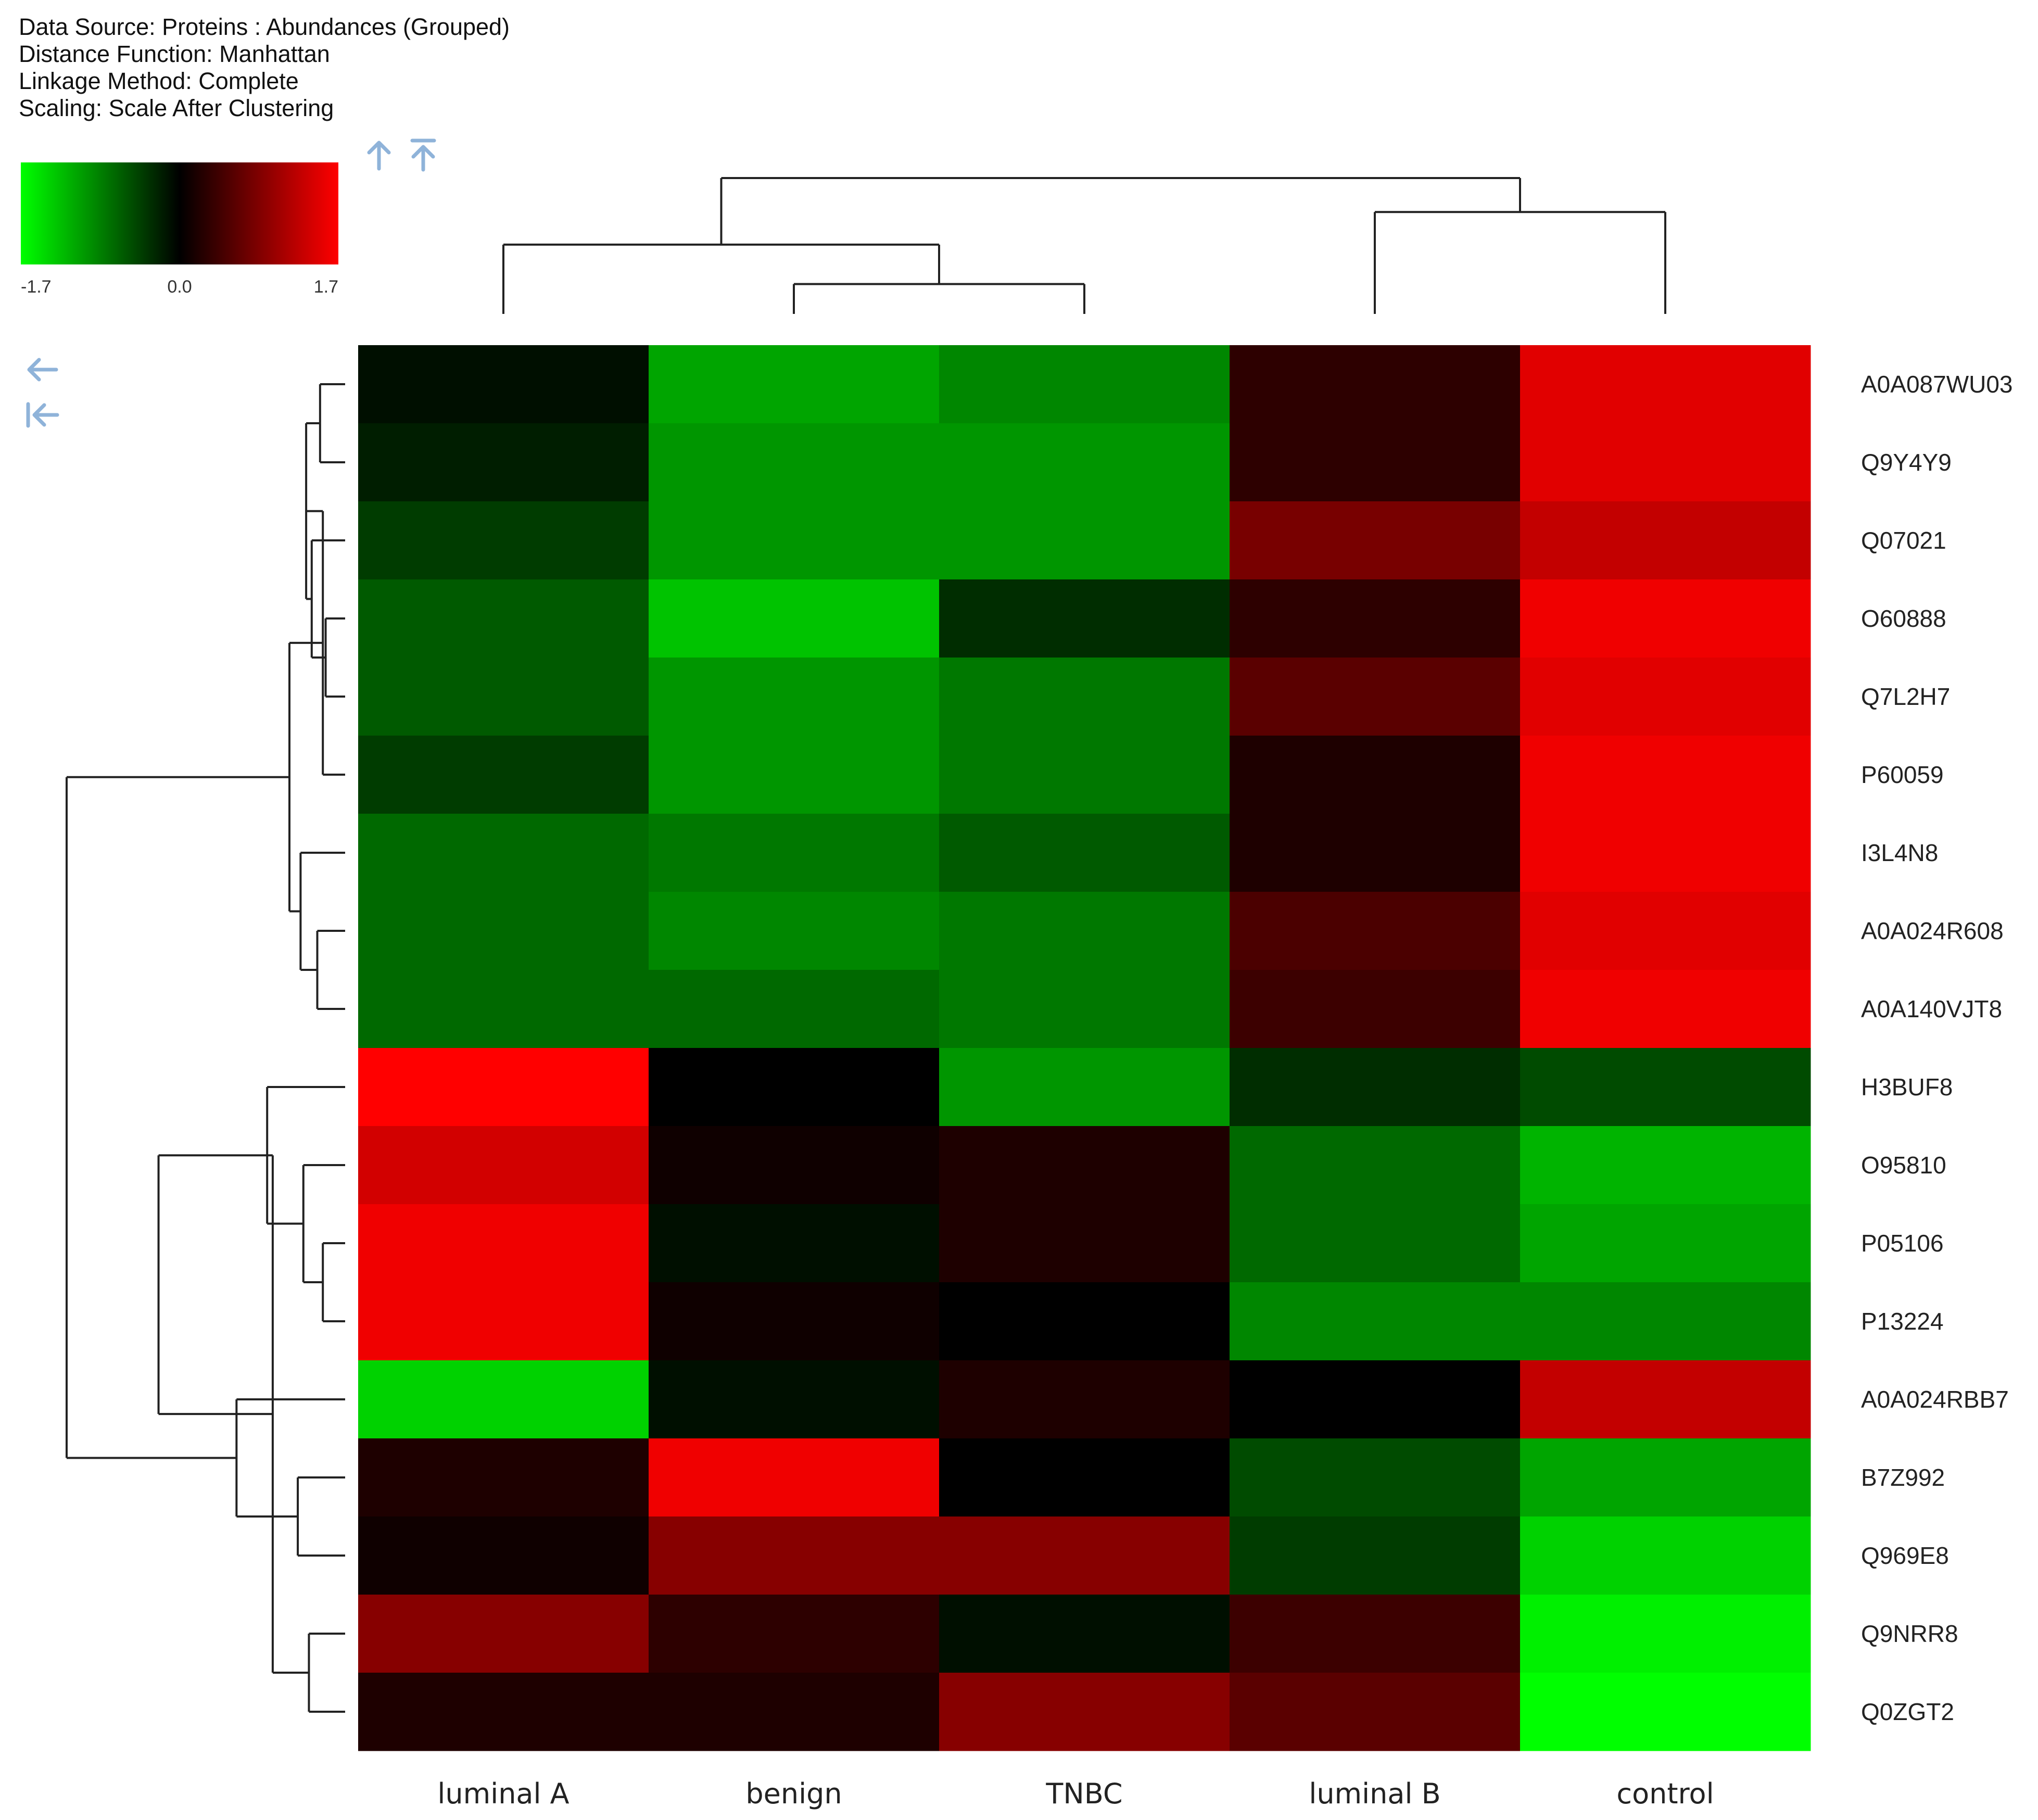 This screenshot has height=1820, width=2038. Describe the element at coordinates (174, 54) in the screenshot. I see `distance-function-label: Distance Function: Manhattan` at that location.